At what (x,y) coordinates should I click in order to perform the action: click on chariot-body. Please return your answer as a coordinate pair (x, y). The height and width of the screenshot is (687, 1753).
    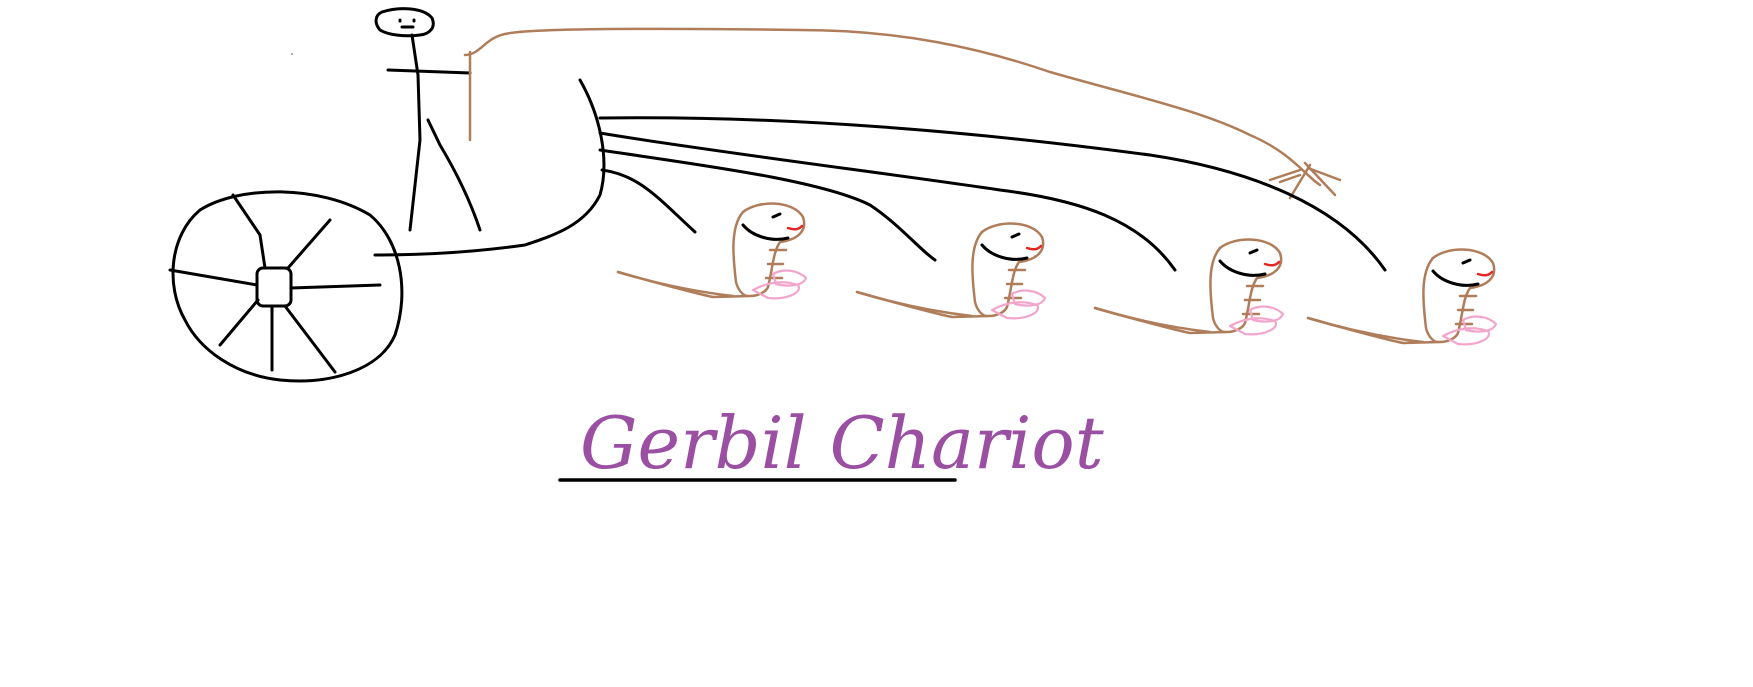
    Looking at the image, I should click on (489, 167).